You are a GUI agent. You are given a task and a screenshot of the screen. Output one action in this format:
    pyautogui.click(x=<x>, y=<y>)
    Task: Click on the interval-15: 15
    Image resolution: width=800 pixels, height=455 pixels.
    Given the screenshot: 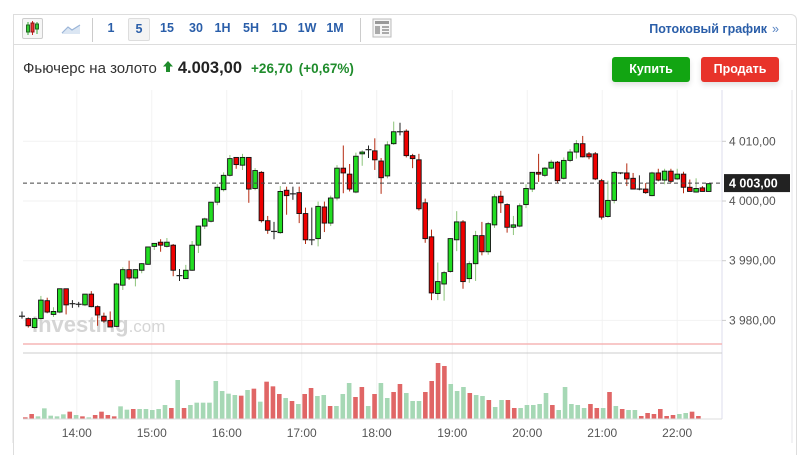 What is the action you would take?
    pyautogui.click(x=167, y=28)
    